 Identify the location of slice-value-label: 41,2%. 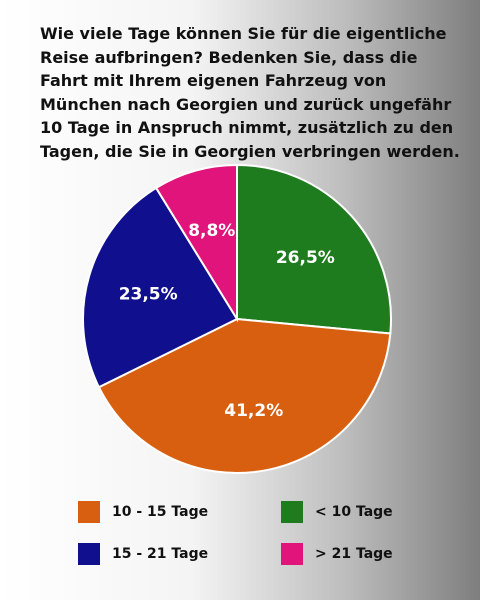
(253, 411).